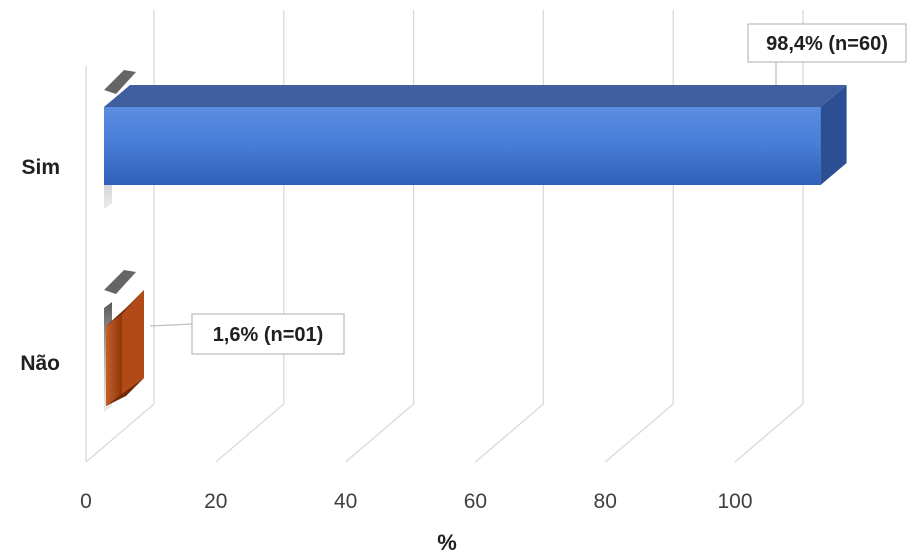  I want to click on x-tick-labels: 0 20 40 60 80 100, so click(416, 501).